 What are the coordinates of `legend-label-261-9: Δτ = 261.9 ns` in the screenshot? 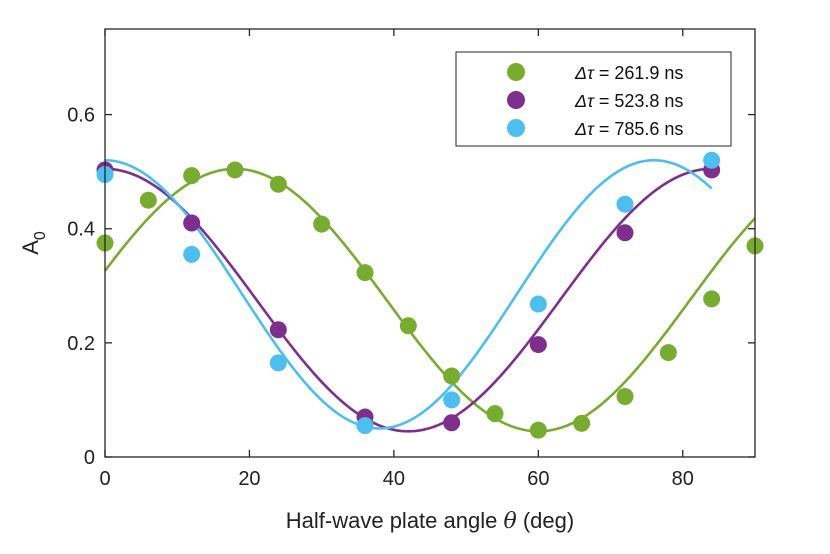 It's located at (628, 73).